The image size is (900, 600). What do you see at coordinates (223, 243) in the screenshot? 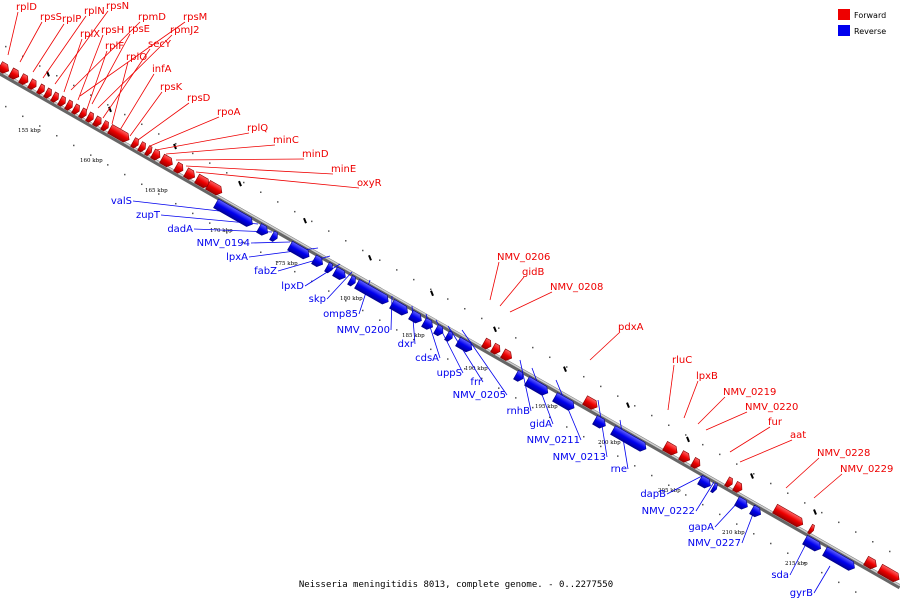
I see `reverse-gene-label: NMV_0194` at bounding box center [223, 243].